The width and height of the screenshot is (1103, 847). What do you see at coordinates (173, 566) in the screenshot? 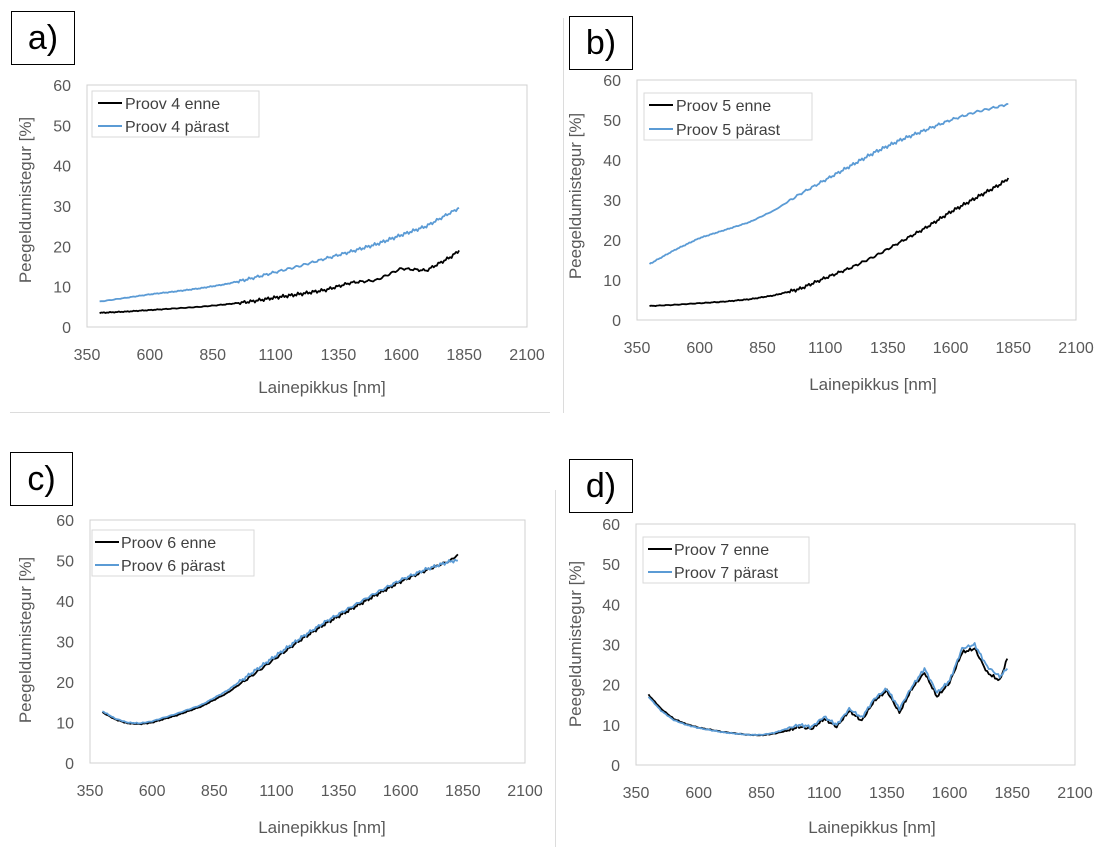
I see `legend-label-series-2: Proov 6 pärast` at bounding box center [173, 566].